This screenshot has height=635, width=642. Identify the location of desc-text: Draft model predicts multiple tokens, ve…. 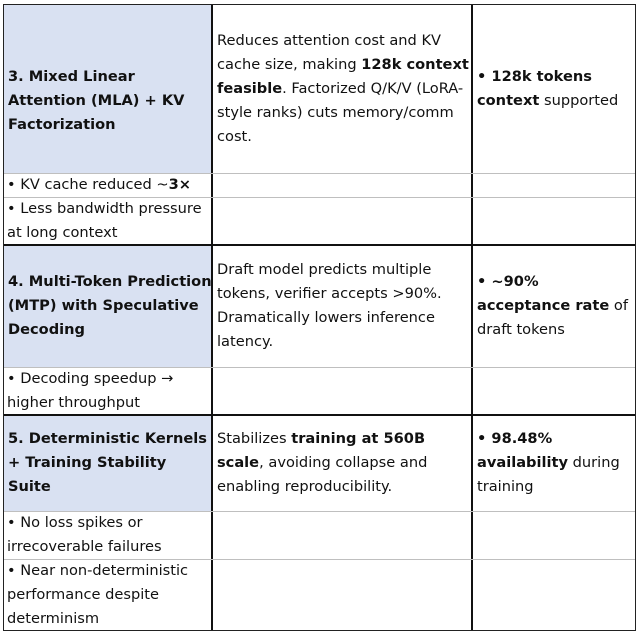
(329, 305).